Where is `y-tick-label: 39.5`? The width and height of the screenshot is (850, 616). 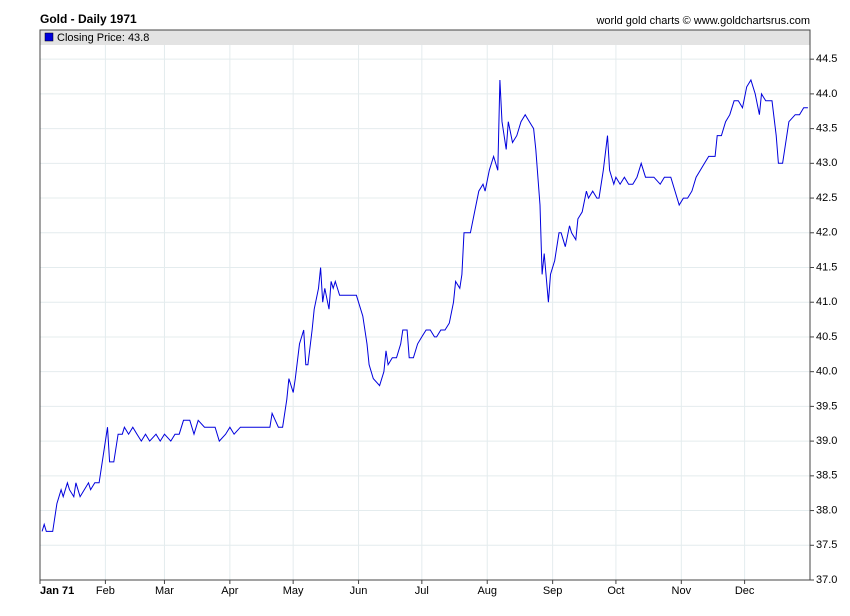 y-tick-label: 39.5 is located at coordinates (826, 406).